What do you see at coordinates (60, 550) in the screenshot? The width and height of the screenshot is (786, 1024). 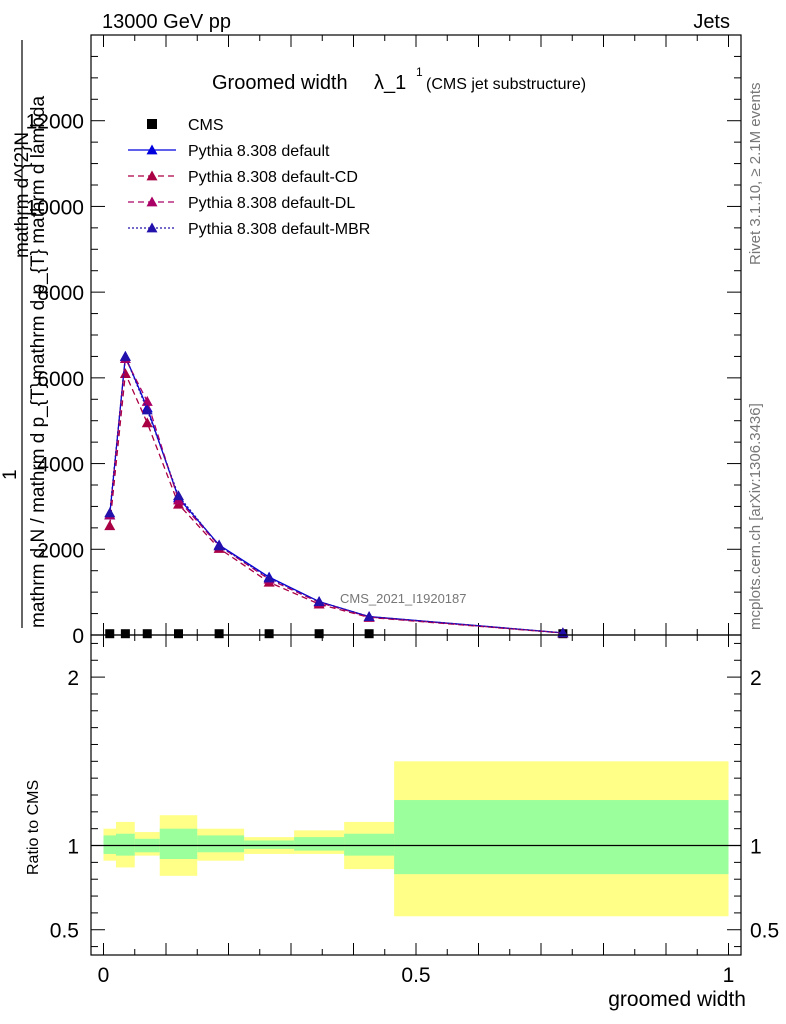 I see `main-y-tick-label: 2000` at bounding box center [60, 550].